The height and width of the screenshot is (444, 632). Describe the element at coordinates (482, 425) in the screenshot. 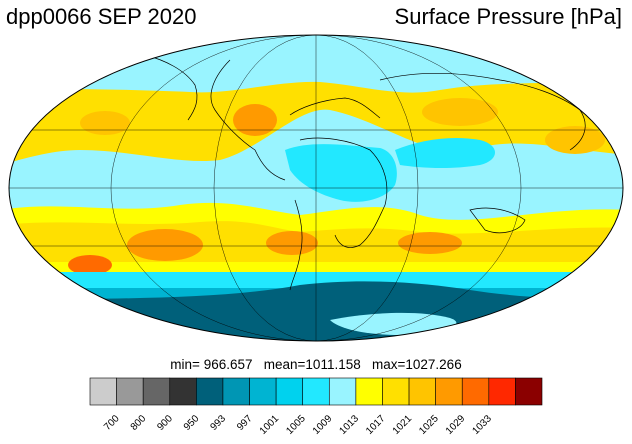

I see `colorbar-tick-label: 1033` at that location.